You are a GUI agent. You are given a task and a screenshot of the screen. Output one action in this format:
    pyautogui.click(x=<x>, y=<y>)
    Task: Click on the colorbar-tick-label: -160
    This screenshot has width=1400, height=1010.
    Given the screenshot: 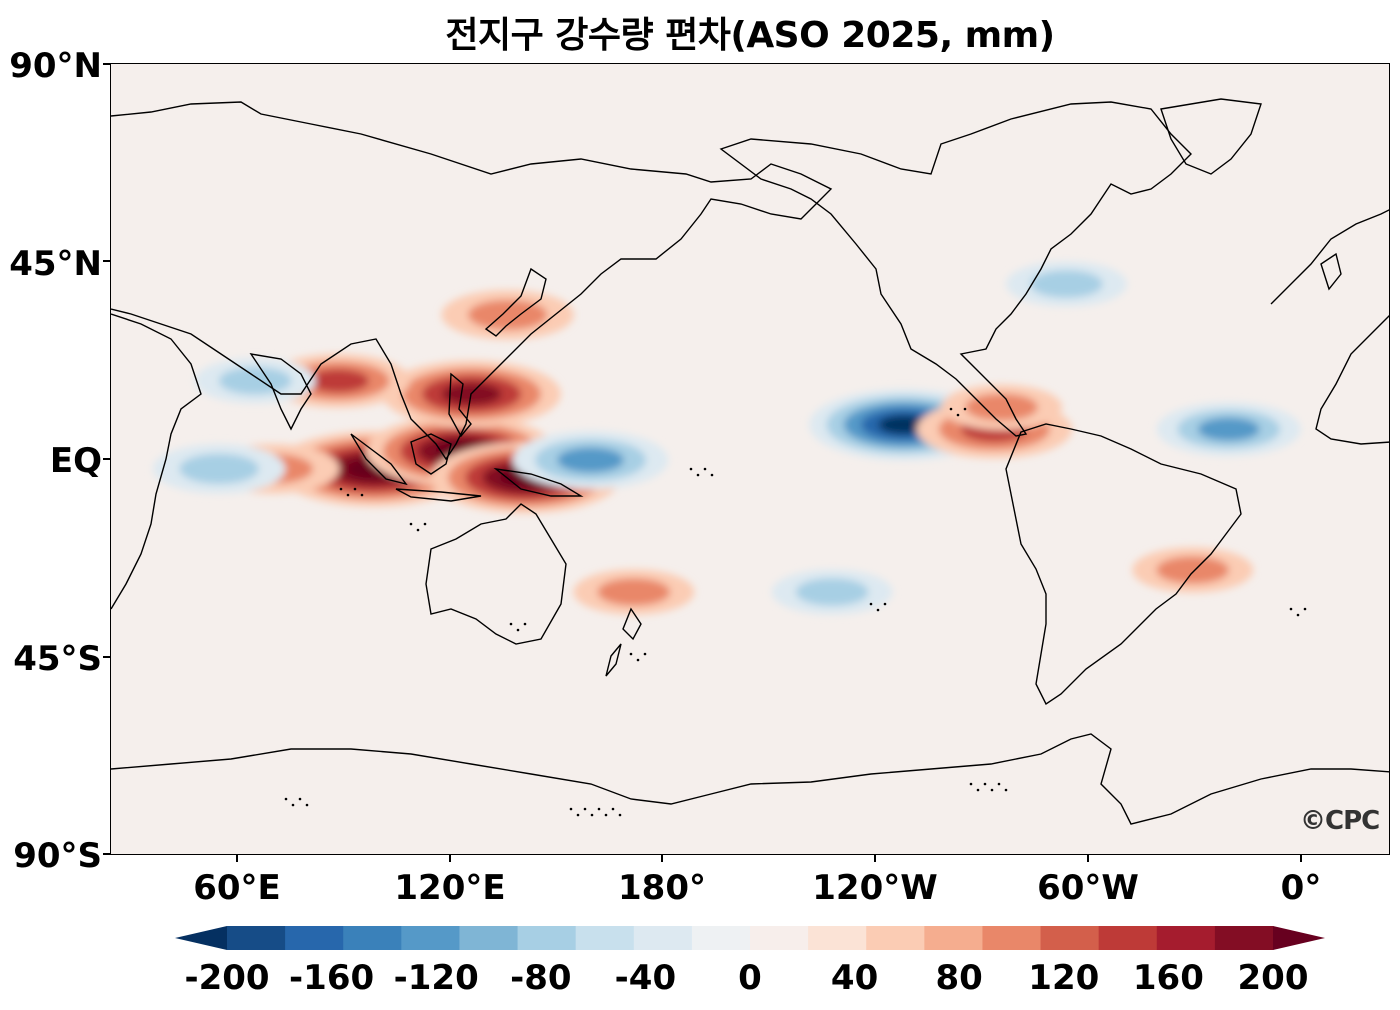 What is the action you would take?
    pyautogui.click(x=332, y=978)
    